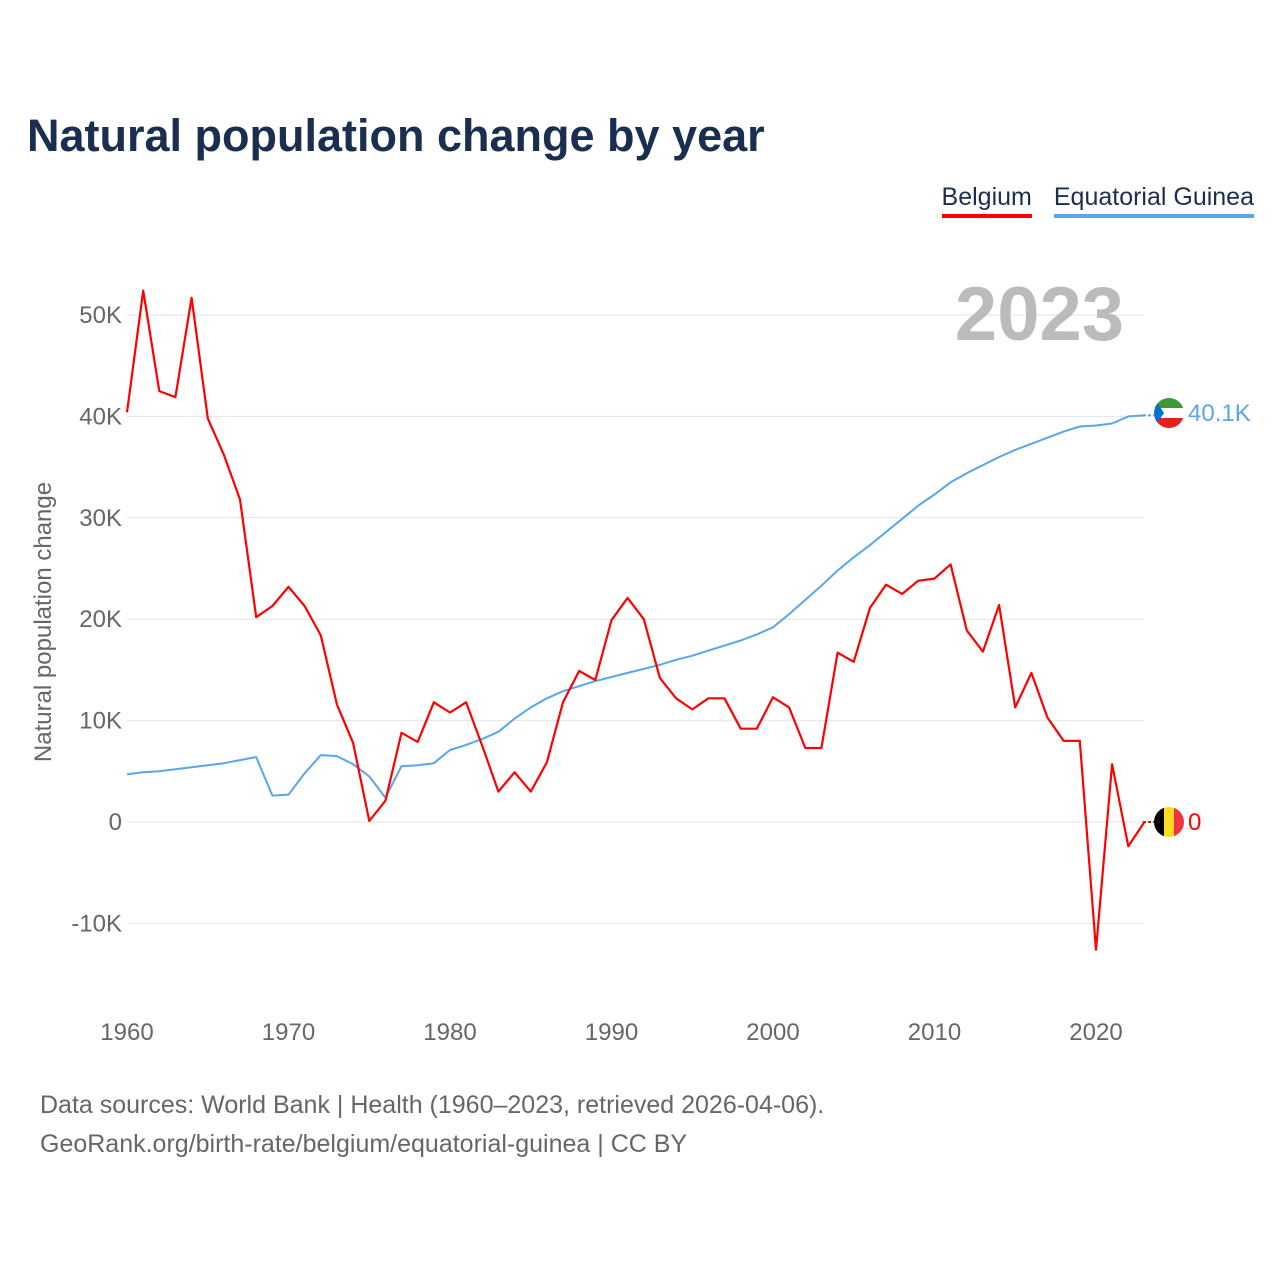 Image resolution: width=1280 pixels, height=1280 pixels. I want to click on y-tick-label: 40K, so click(100, 416).